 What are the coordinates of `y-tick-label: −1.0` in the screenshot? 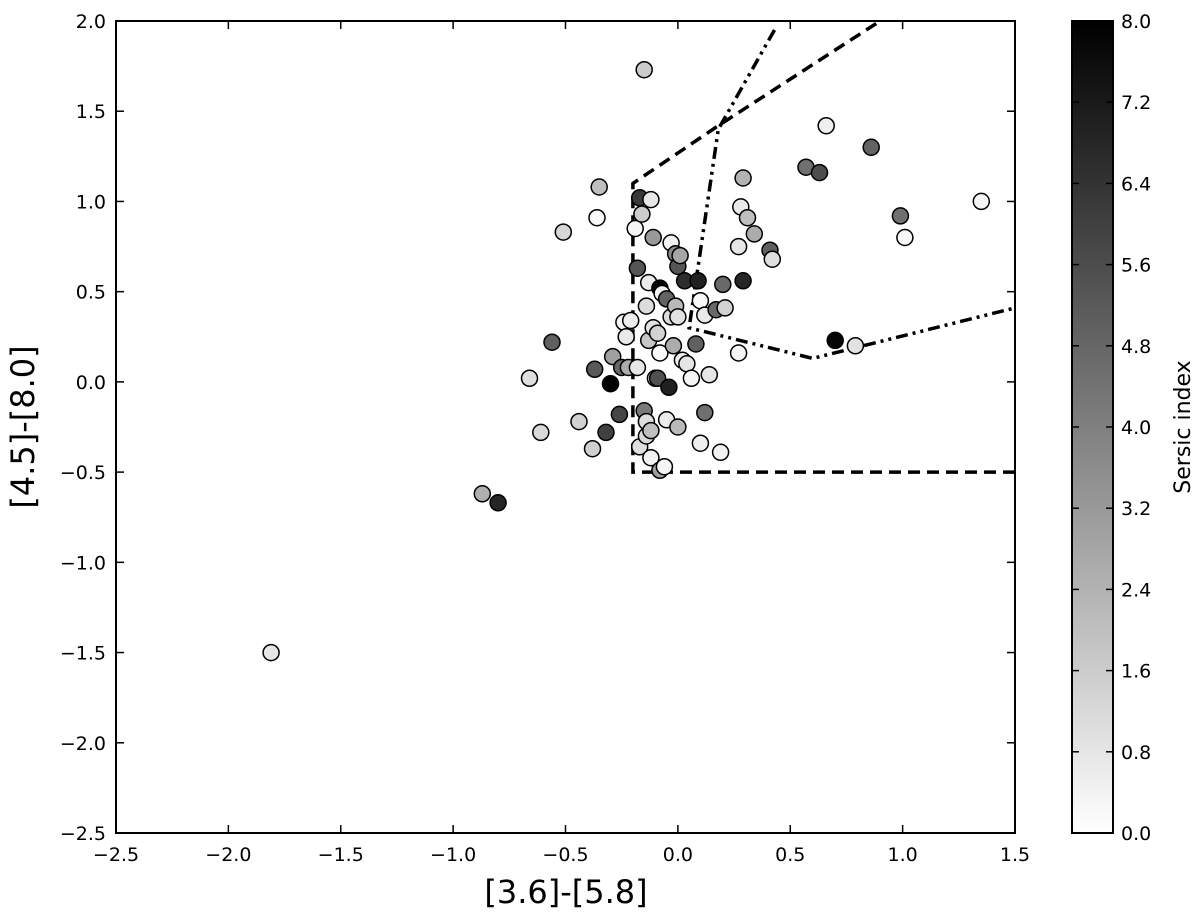 It's located at (83, 563).